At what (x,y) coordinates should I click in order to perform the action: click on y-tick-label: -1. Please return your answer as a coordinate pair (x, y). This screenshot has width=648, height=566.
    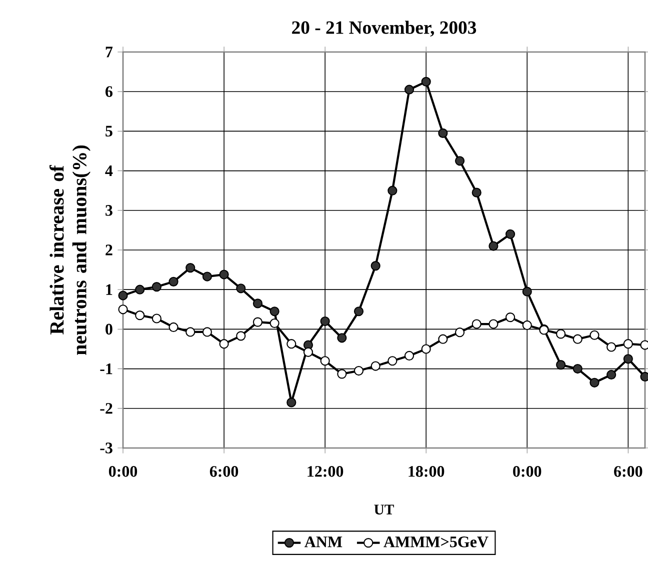
    Looking at the image, I should click on (106, 369).